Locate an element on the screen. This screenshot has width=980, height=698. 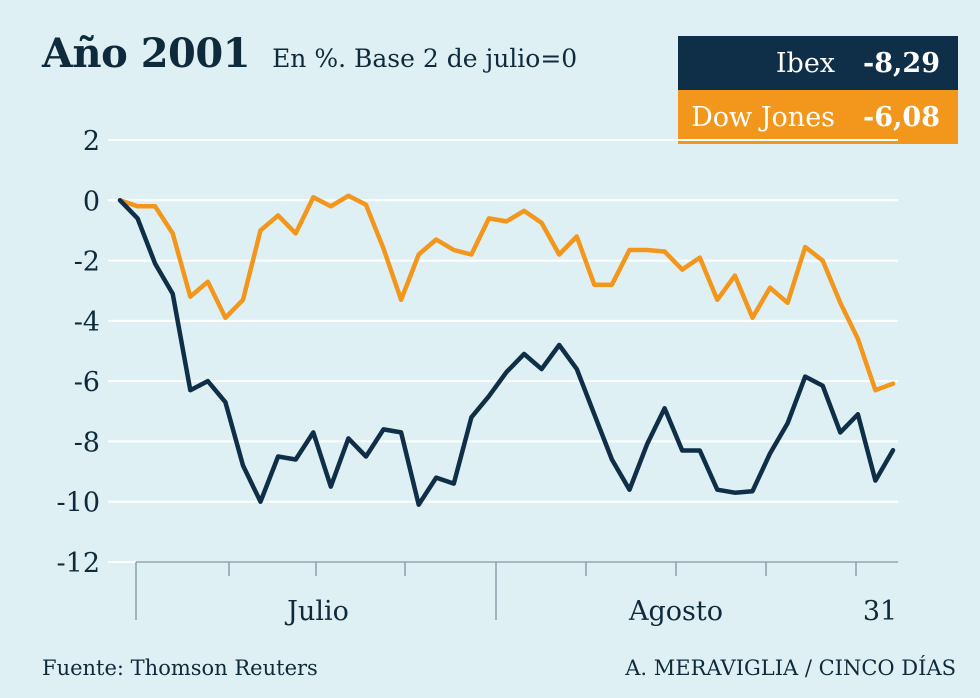
y-tick-label: -12 is located at coordinates (78, 563).